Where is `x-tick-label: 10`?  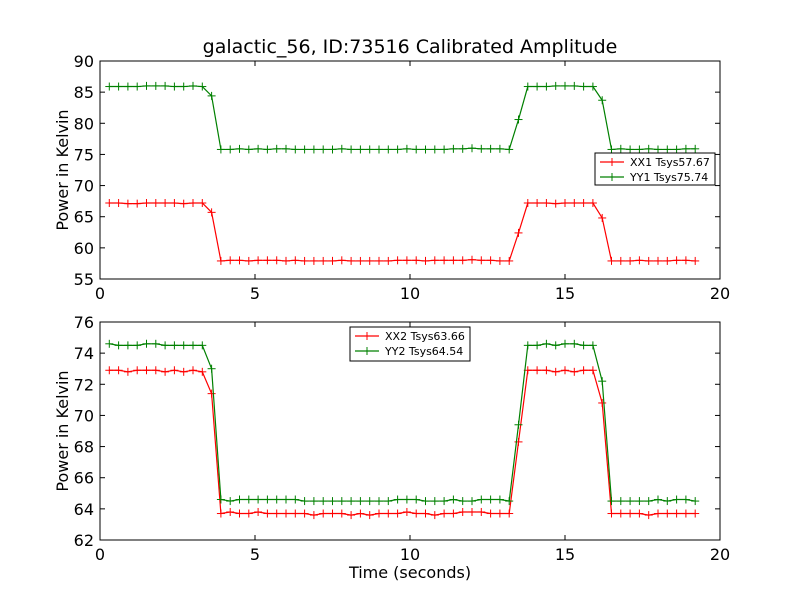
x-tick-label: 10 is located at coordinates (410, 293).